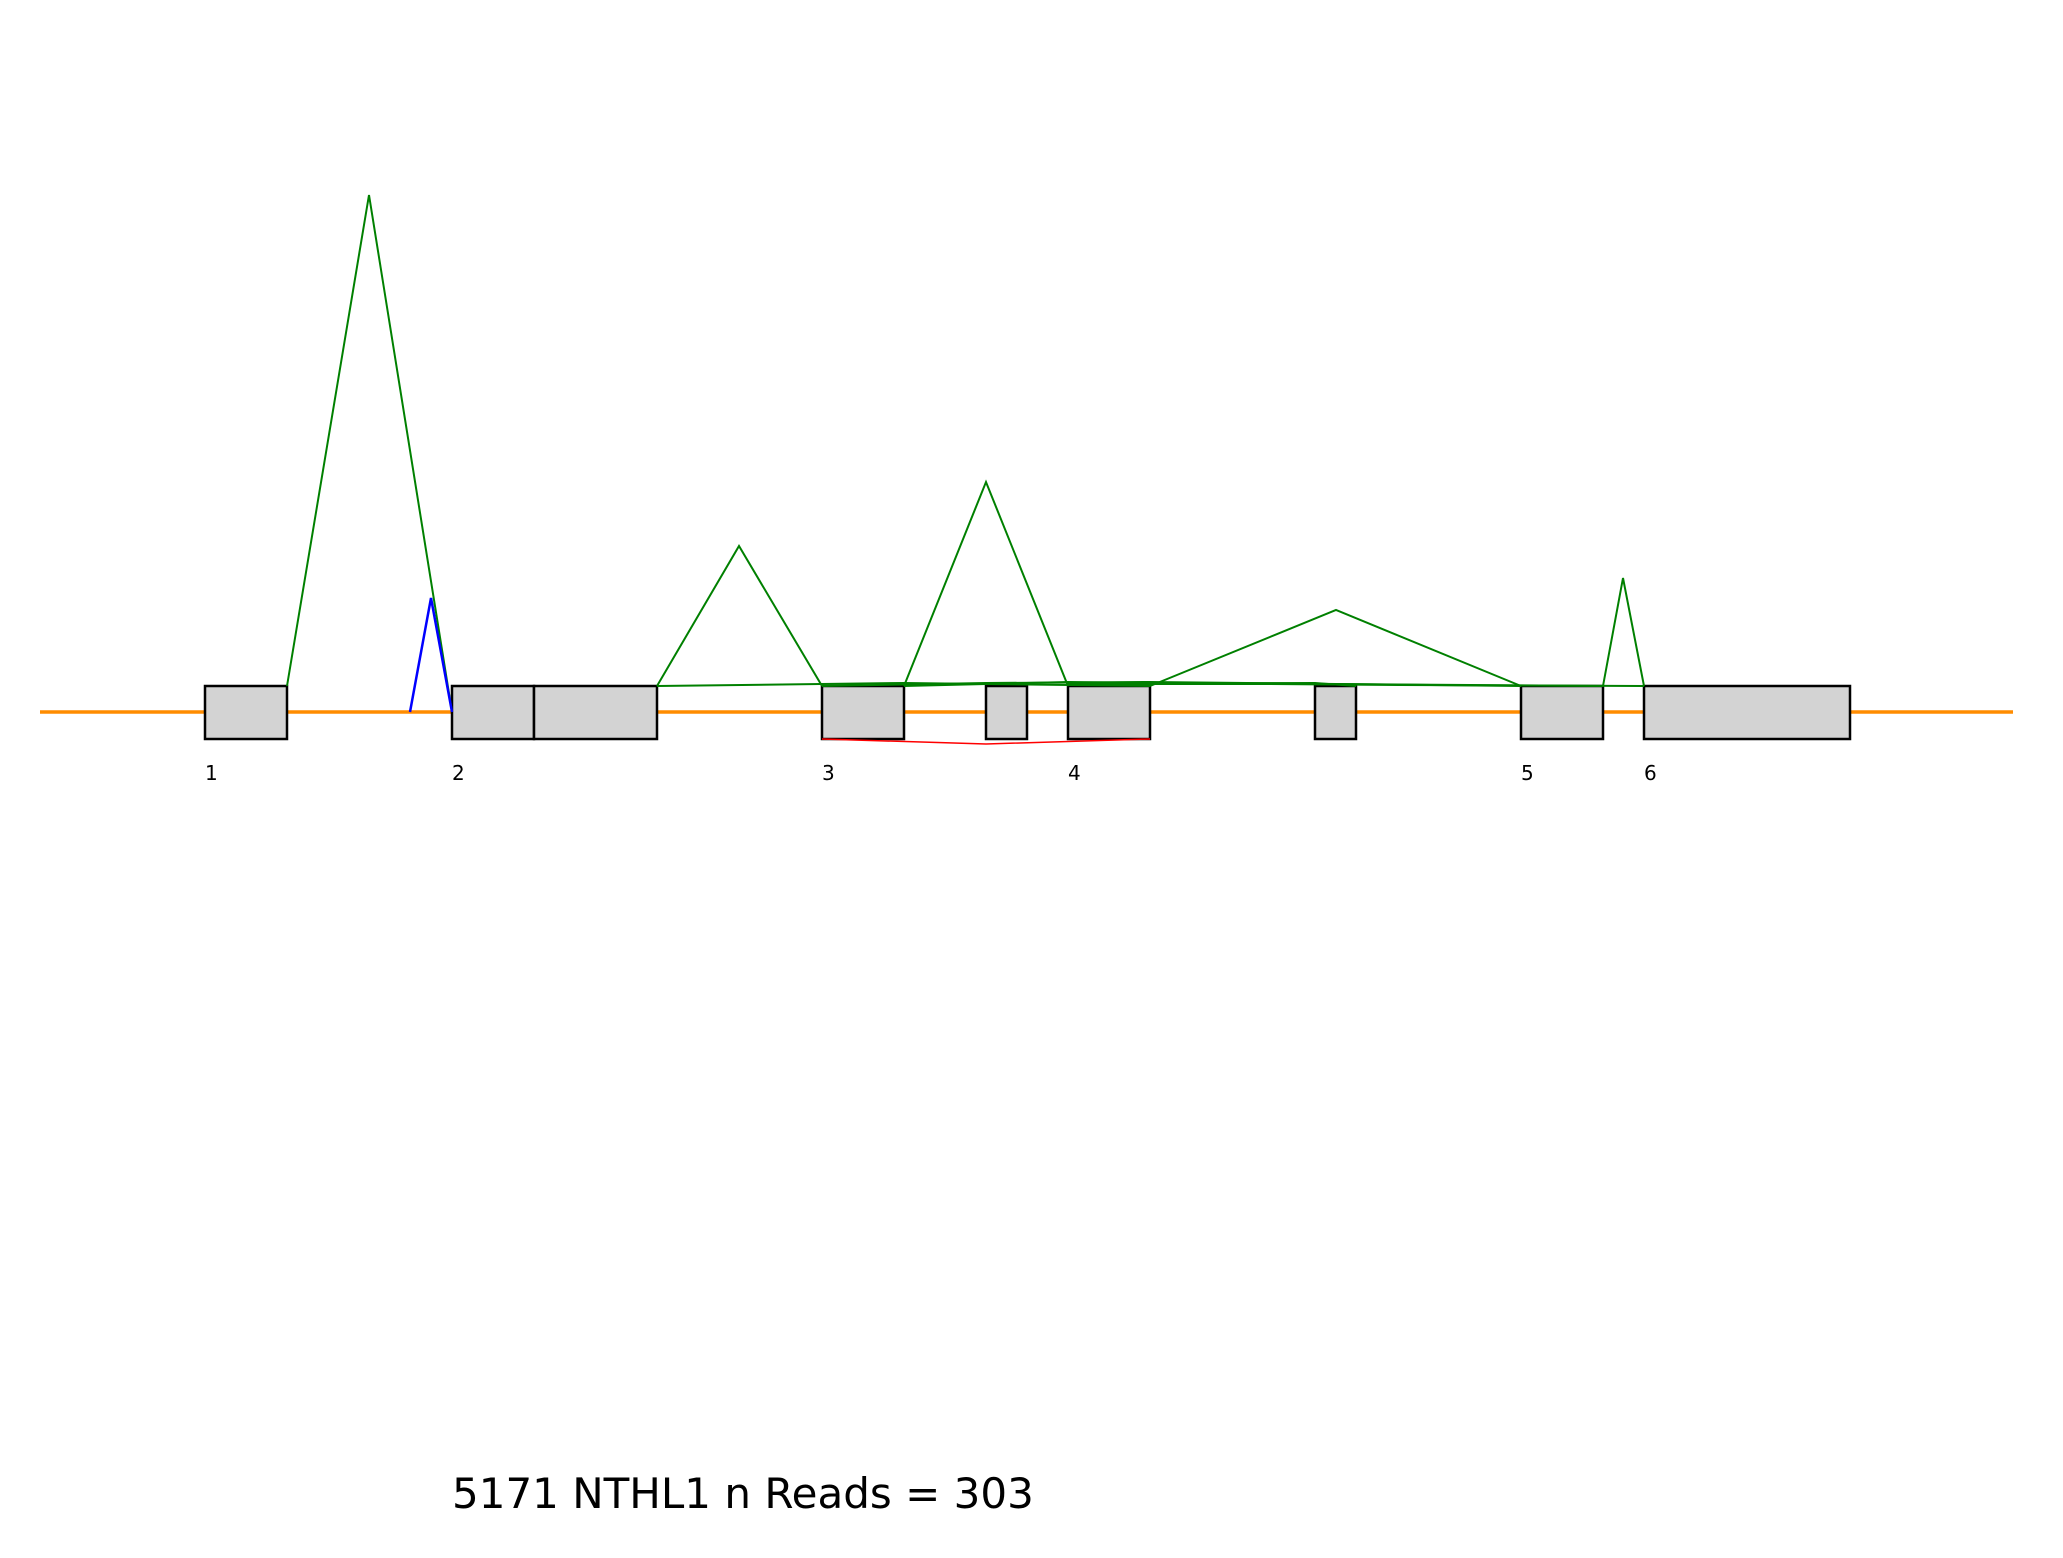 This screenshot has width=2063, height=1558. Describe the element at coordinates (211, 773) in the screenshot. I see `exon-label-1: 1` at that location.